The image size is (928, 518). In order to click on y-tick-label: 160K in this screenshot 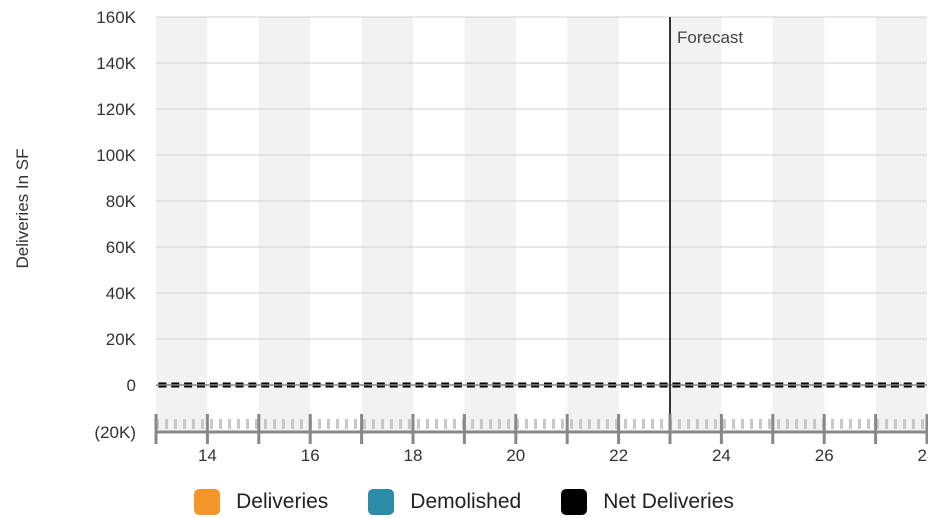, I will do `click(116, 17)`.